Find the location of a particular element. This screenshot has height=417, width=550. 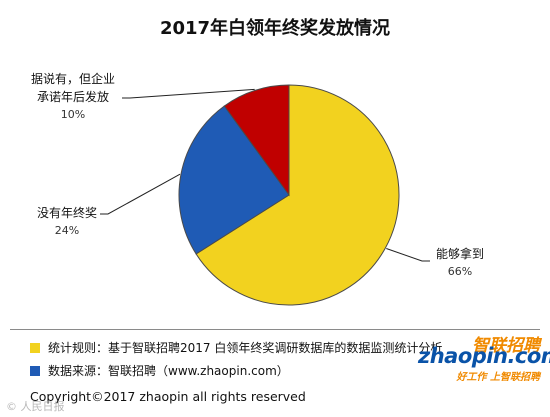

logo-chinese-name: 智联招聘 is located at coordinates (506, 346).